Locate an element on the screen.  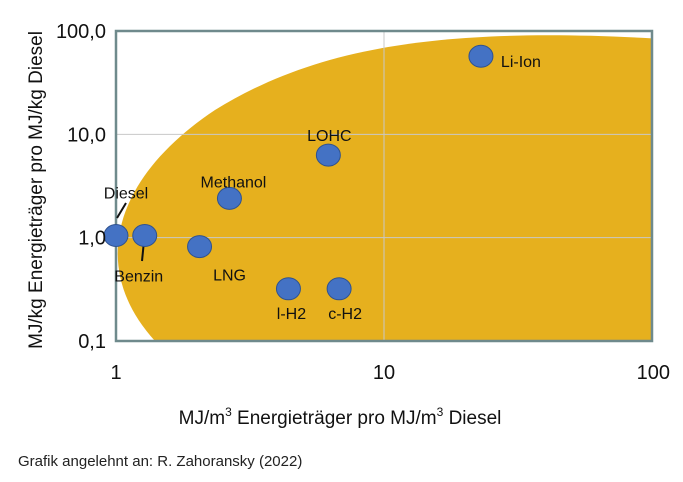
x-axis-title-part-1: MJ/m is located at coordinates (202, 418).